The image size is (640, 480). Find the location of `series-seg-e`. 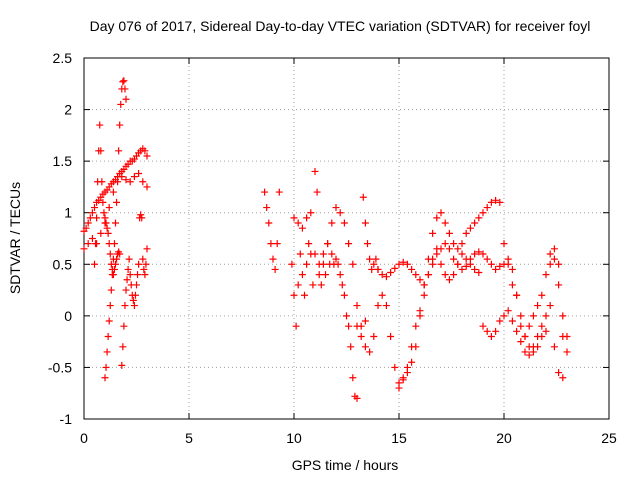

series-seg-e is located at coordinates (134, 290).